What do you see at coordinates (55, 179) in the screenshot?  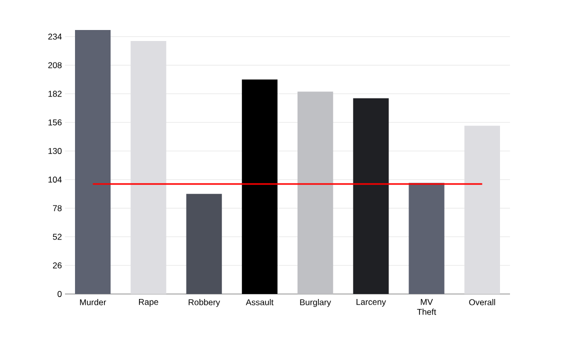 I see `y-tick-label: 104` at bounding box center [55, 179].